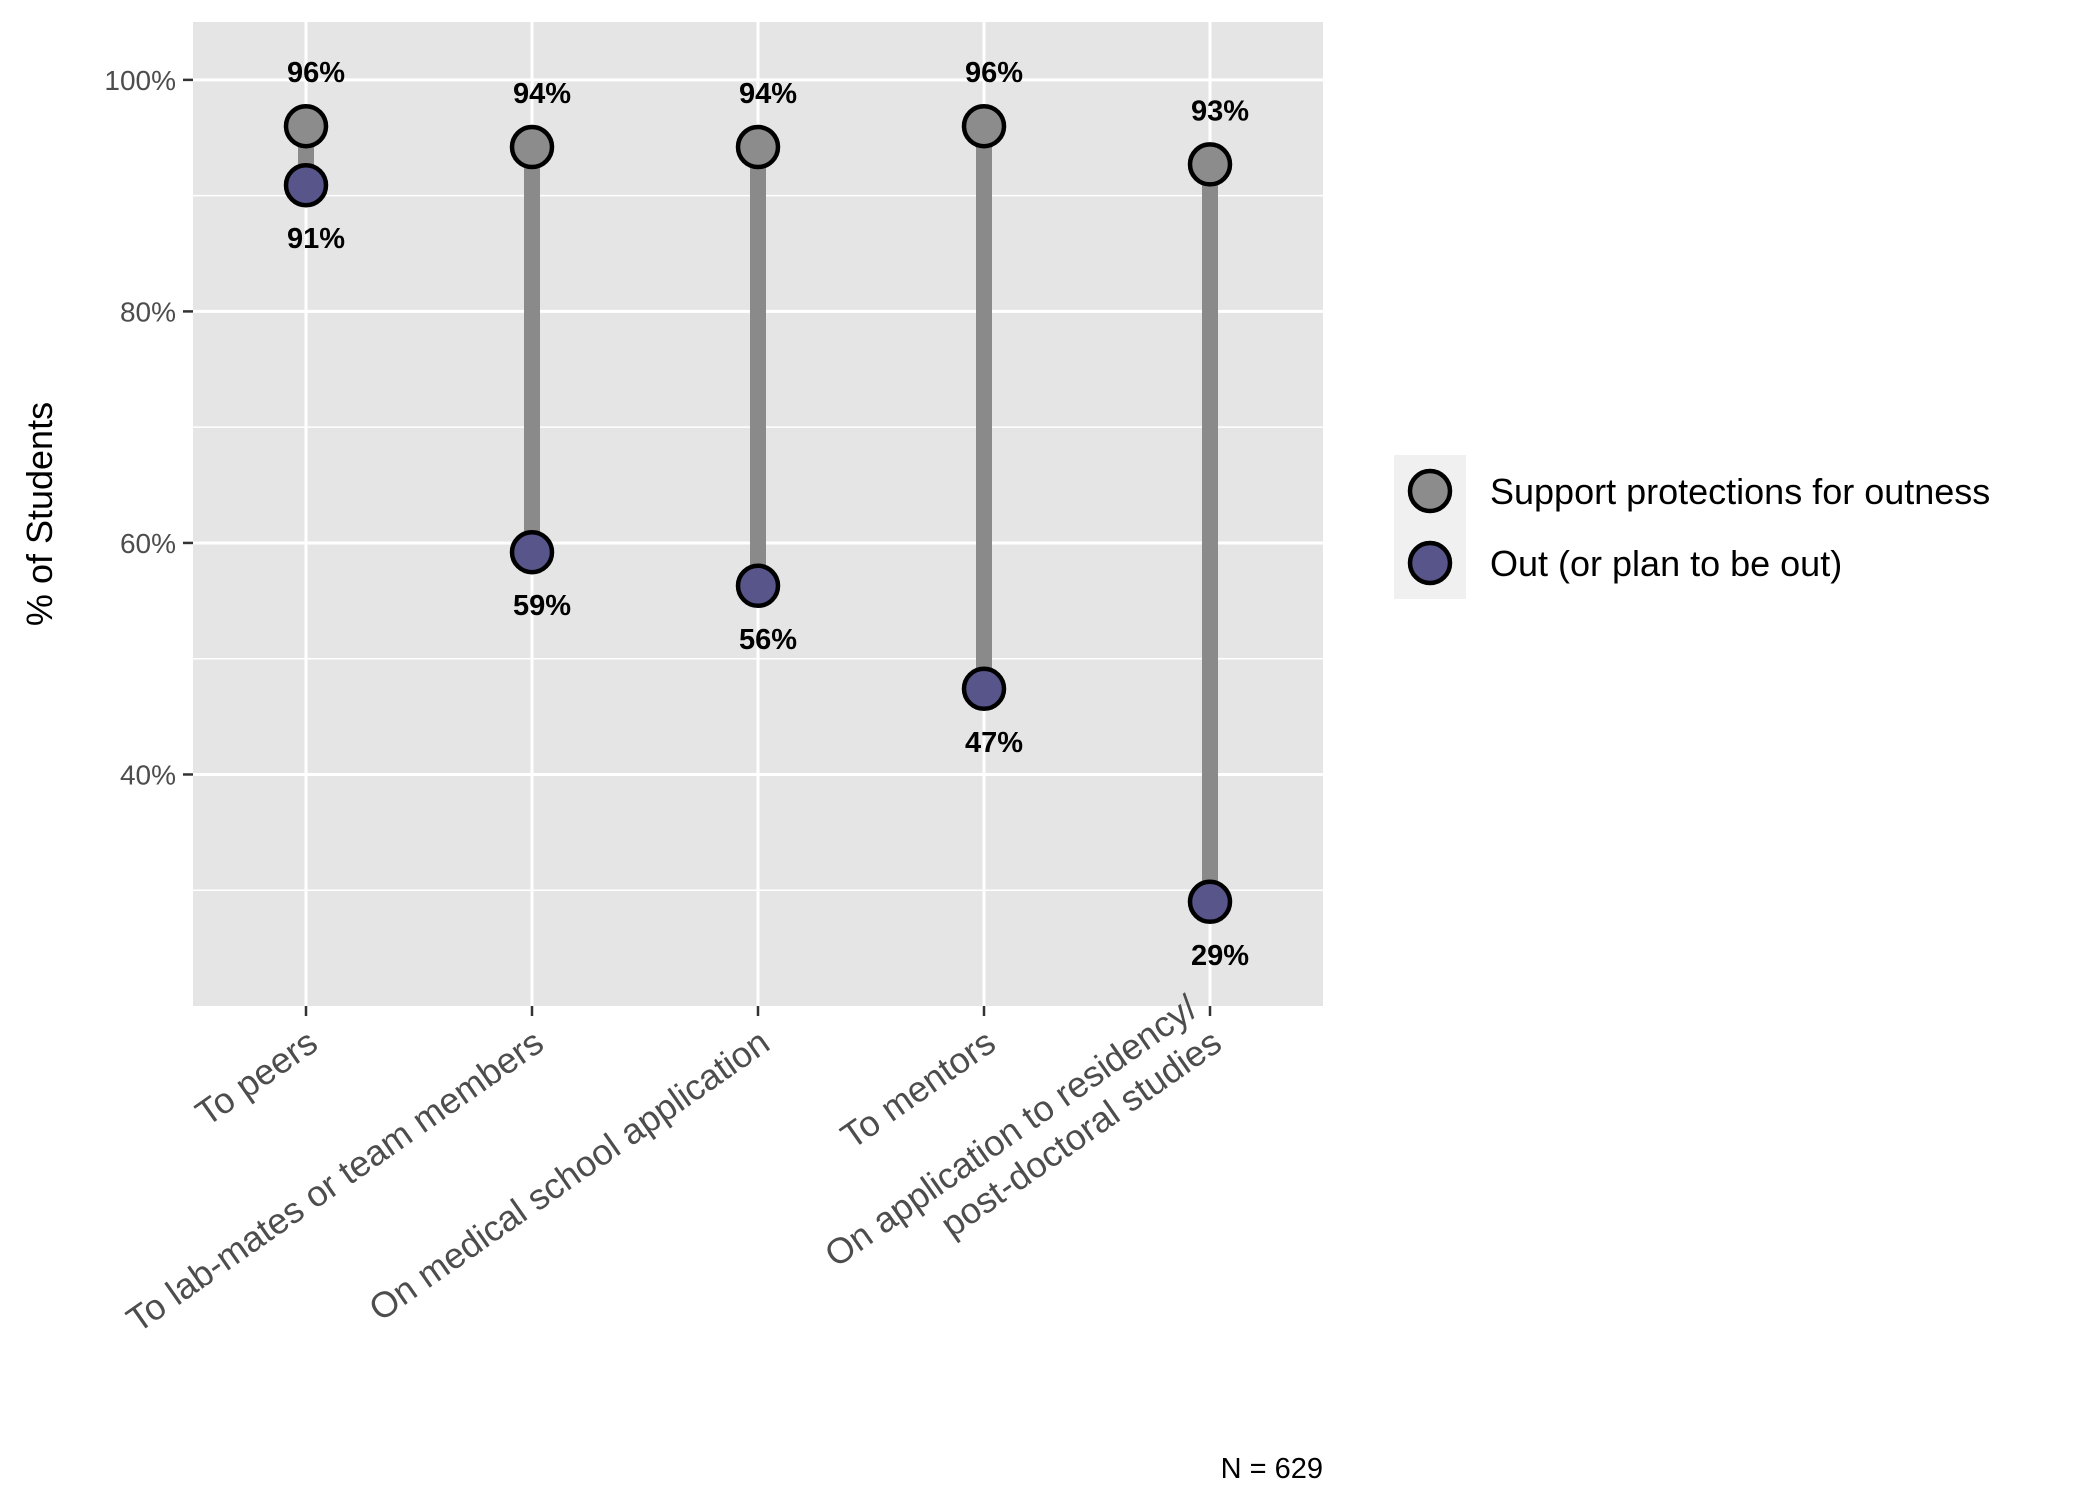 The image size is (2100, 1500). I want to click on x-tick-label: To lab-mates or team members, so click(335, 1180).